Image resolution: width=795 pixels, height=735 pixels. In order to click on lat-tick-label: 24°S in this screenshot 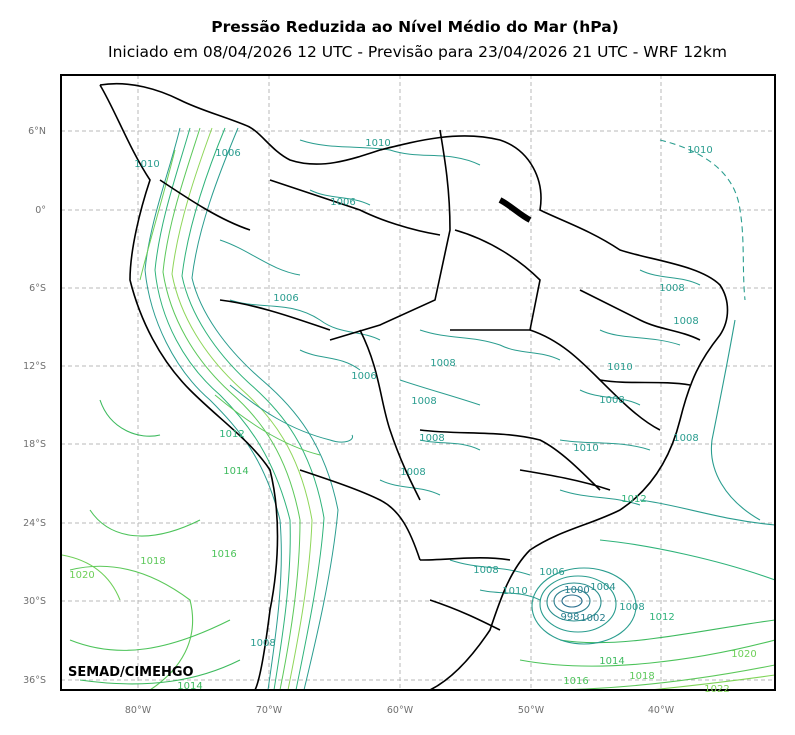, I will do `click(34, 523)`.